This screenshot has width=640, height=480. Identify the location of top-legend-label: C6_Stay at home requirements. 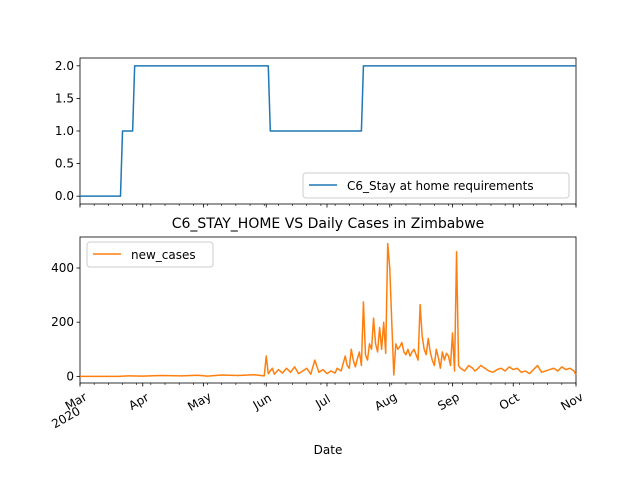
(440, 186).